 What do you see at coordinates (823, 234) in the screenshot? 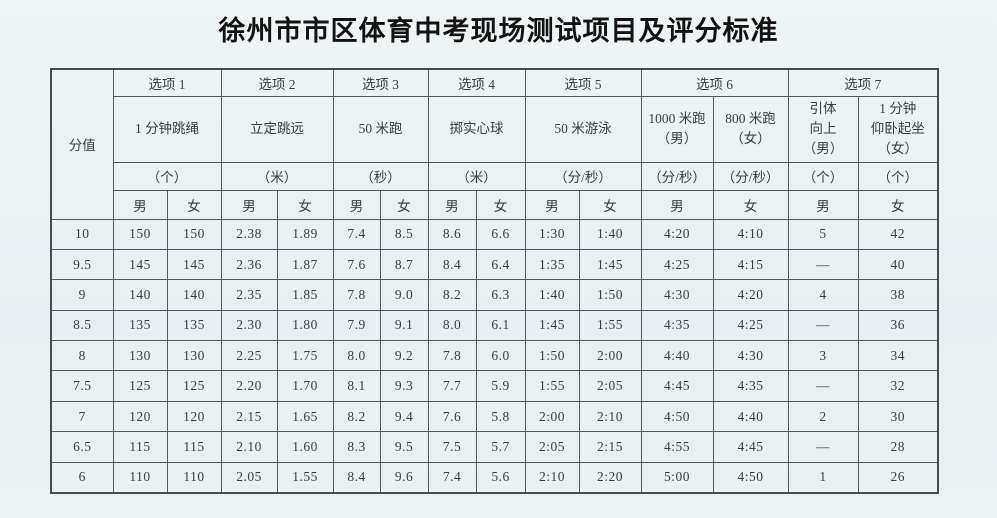
I see `value-cell: 5` at bounding box center [823, 234].